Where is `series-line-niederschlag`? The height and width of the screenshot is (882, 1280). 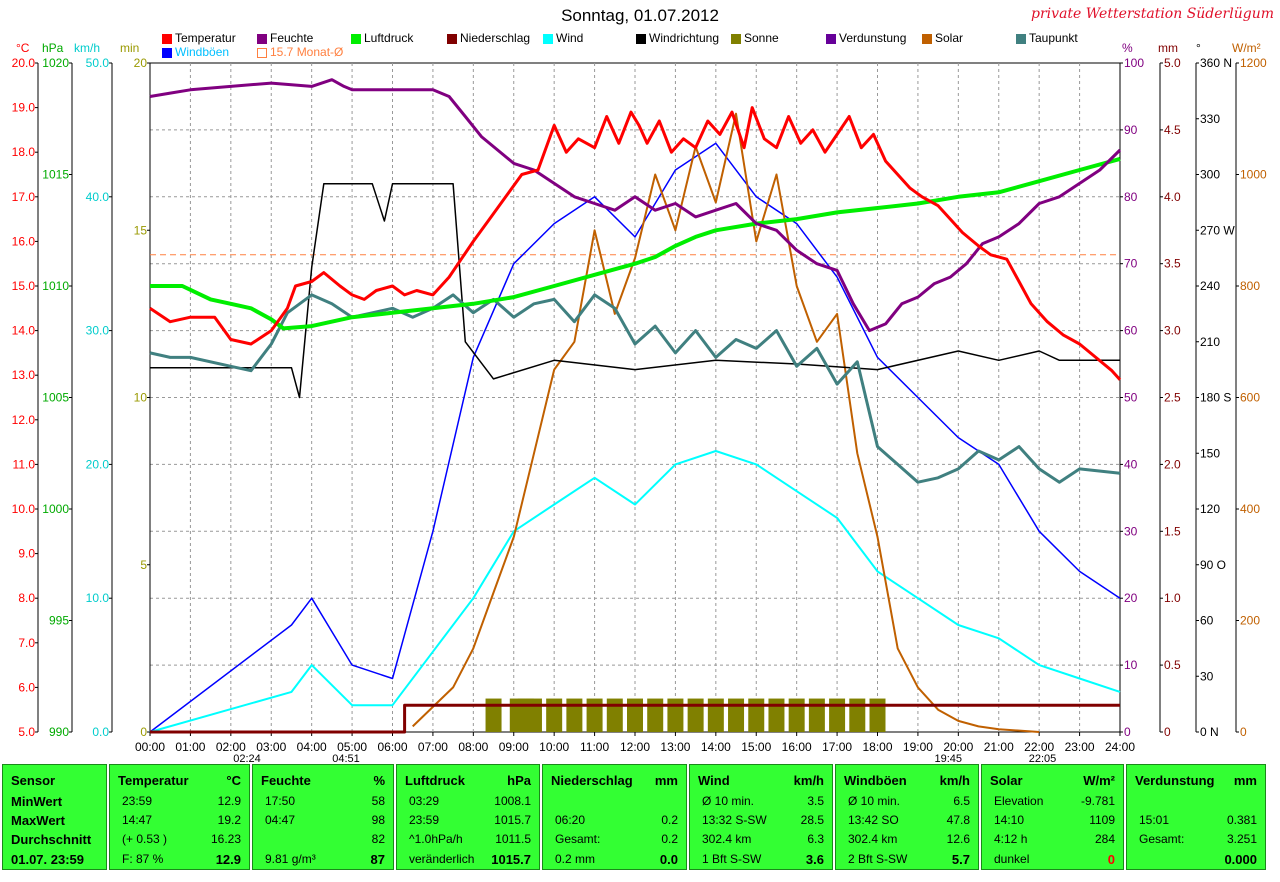
series-line-niederschlag is located at coordinates (635, 718).